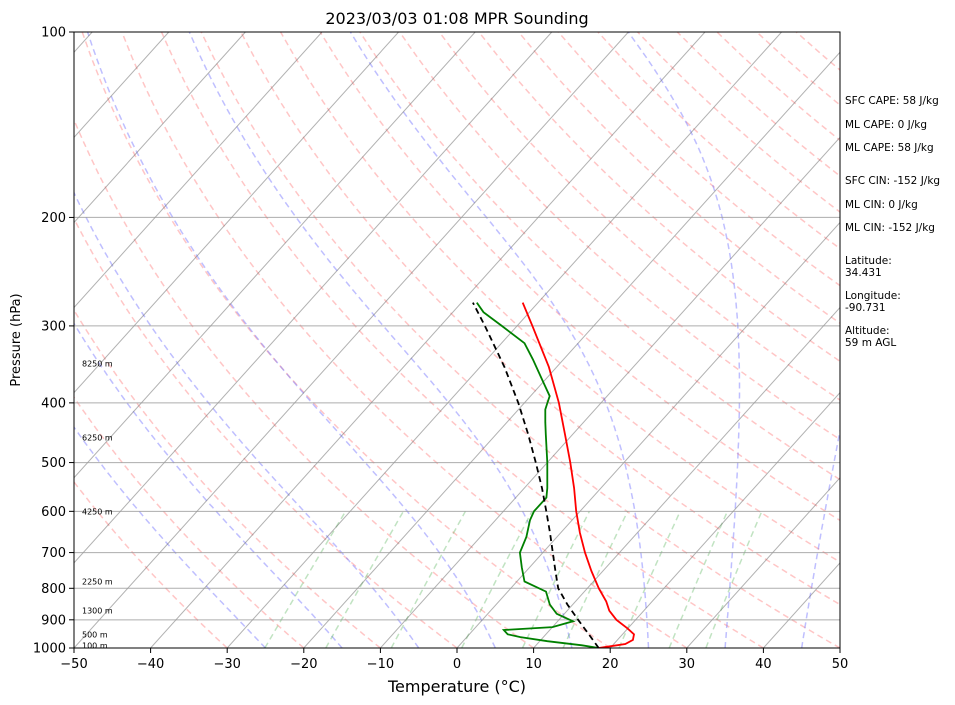  What do you see at coordinates (49, 649) in the screenshot?
I see `y-tick-label: 1000` at bounding box center [49, 649].